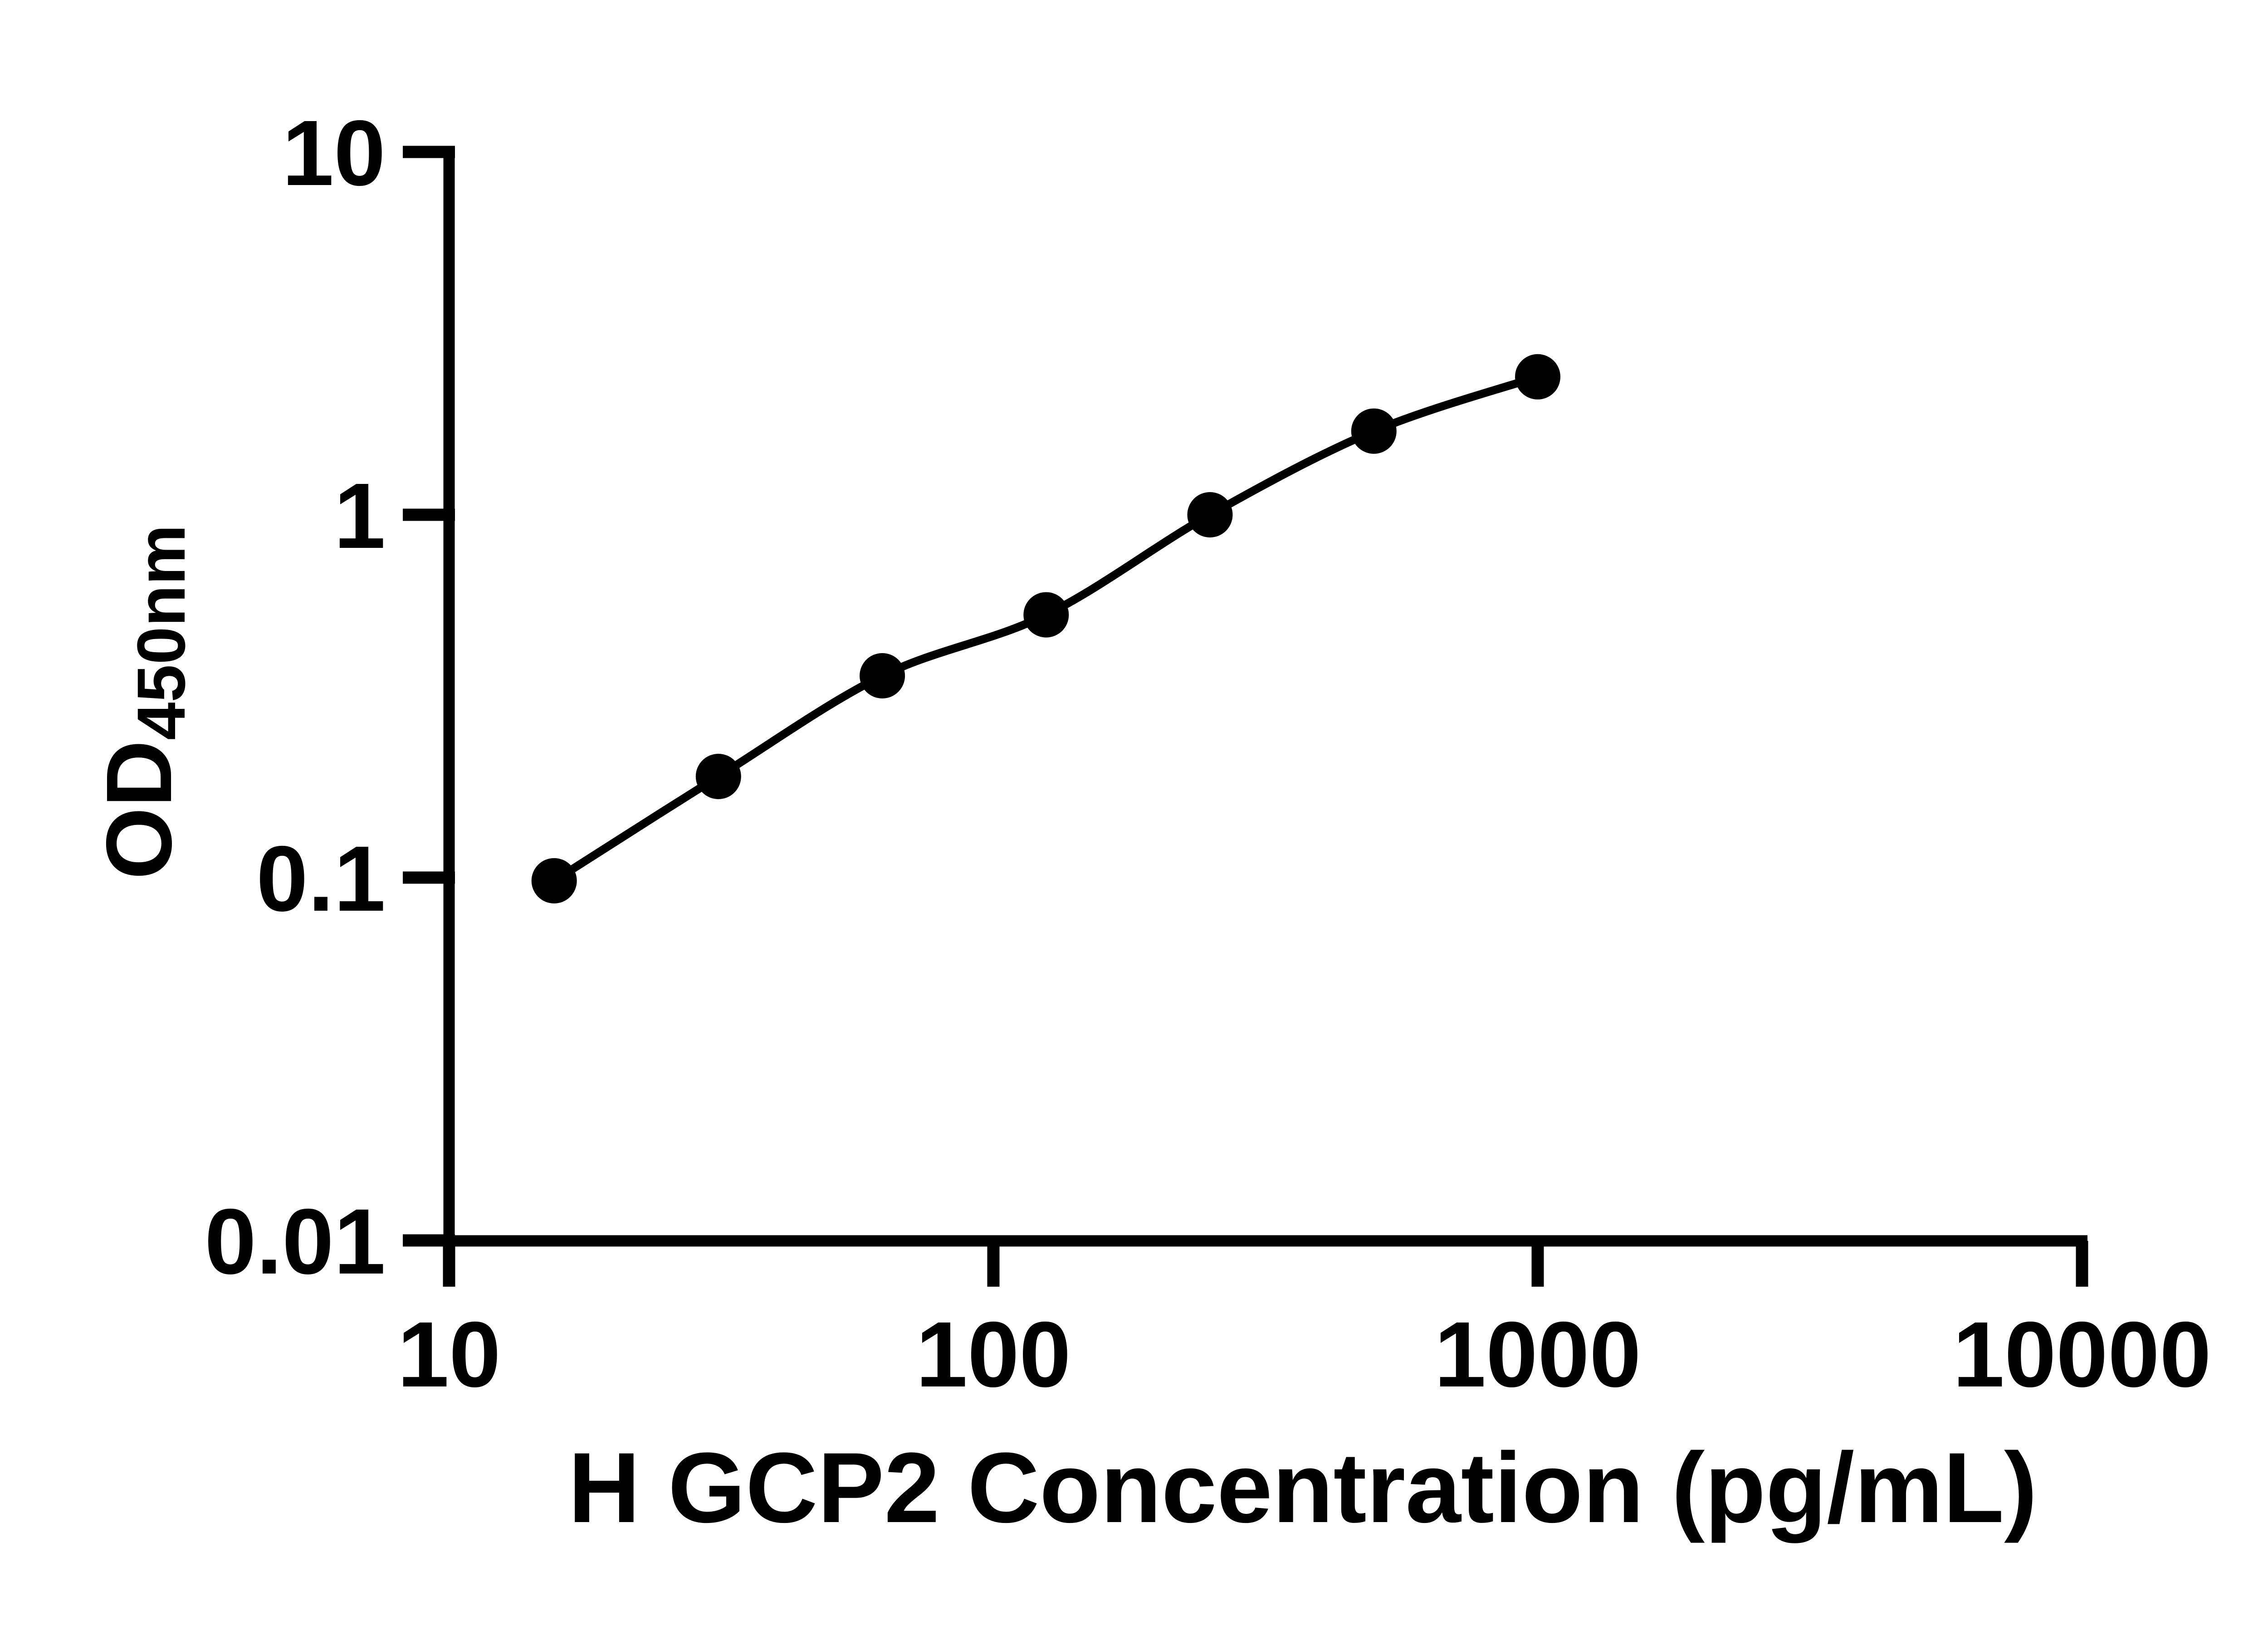 This screenshot has width=2268, height=1635. What do you see at coordinates (1303, 1487) in the screenshot?
I see `x-axis-title: H GCP2 Concentration (pg/mL)` at bounding box center [1303, 1487].